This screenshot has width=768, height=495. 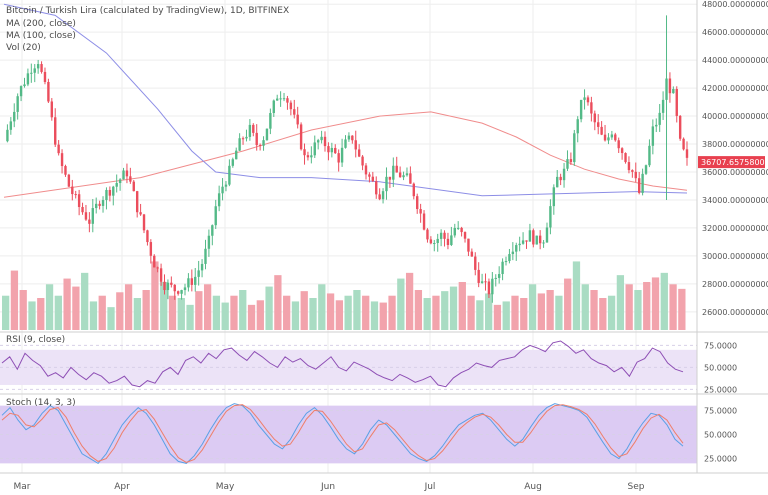 What do you see at coordinates (735, 172) in the screenshot?
I see `y-tick-label: 36000.00000000` at bounding box center [735, 172].